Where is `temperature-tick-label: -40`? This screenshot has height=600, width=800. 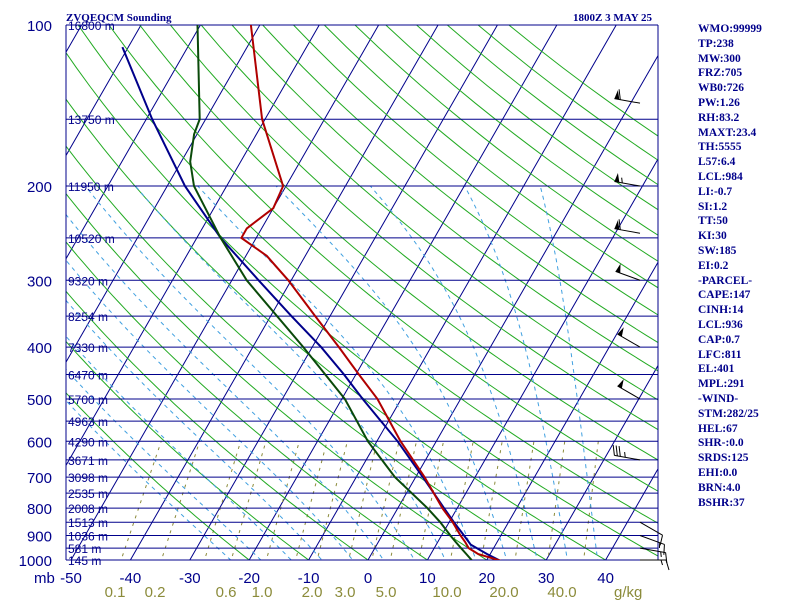 temperature-tick-label: -40 is located at coordinates (131, 578).